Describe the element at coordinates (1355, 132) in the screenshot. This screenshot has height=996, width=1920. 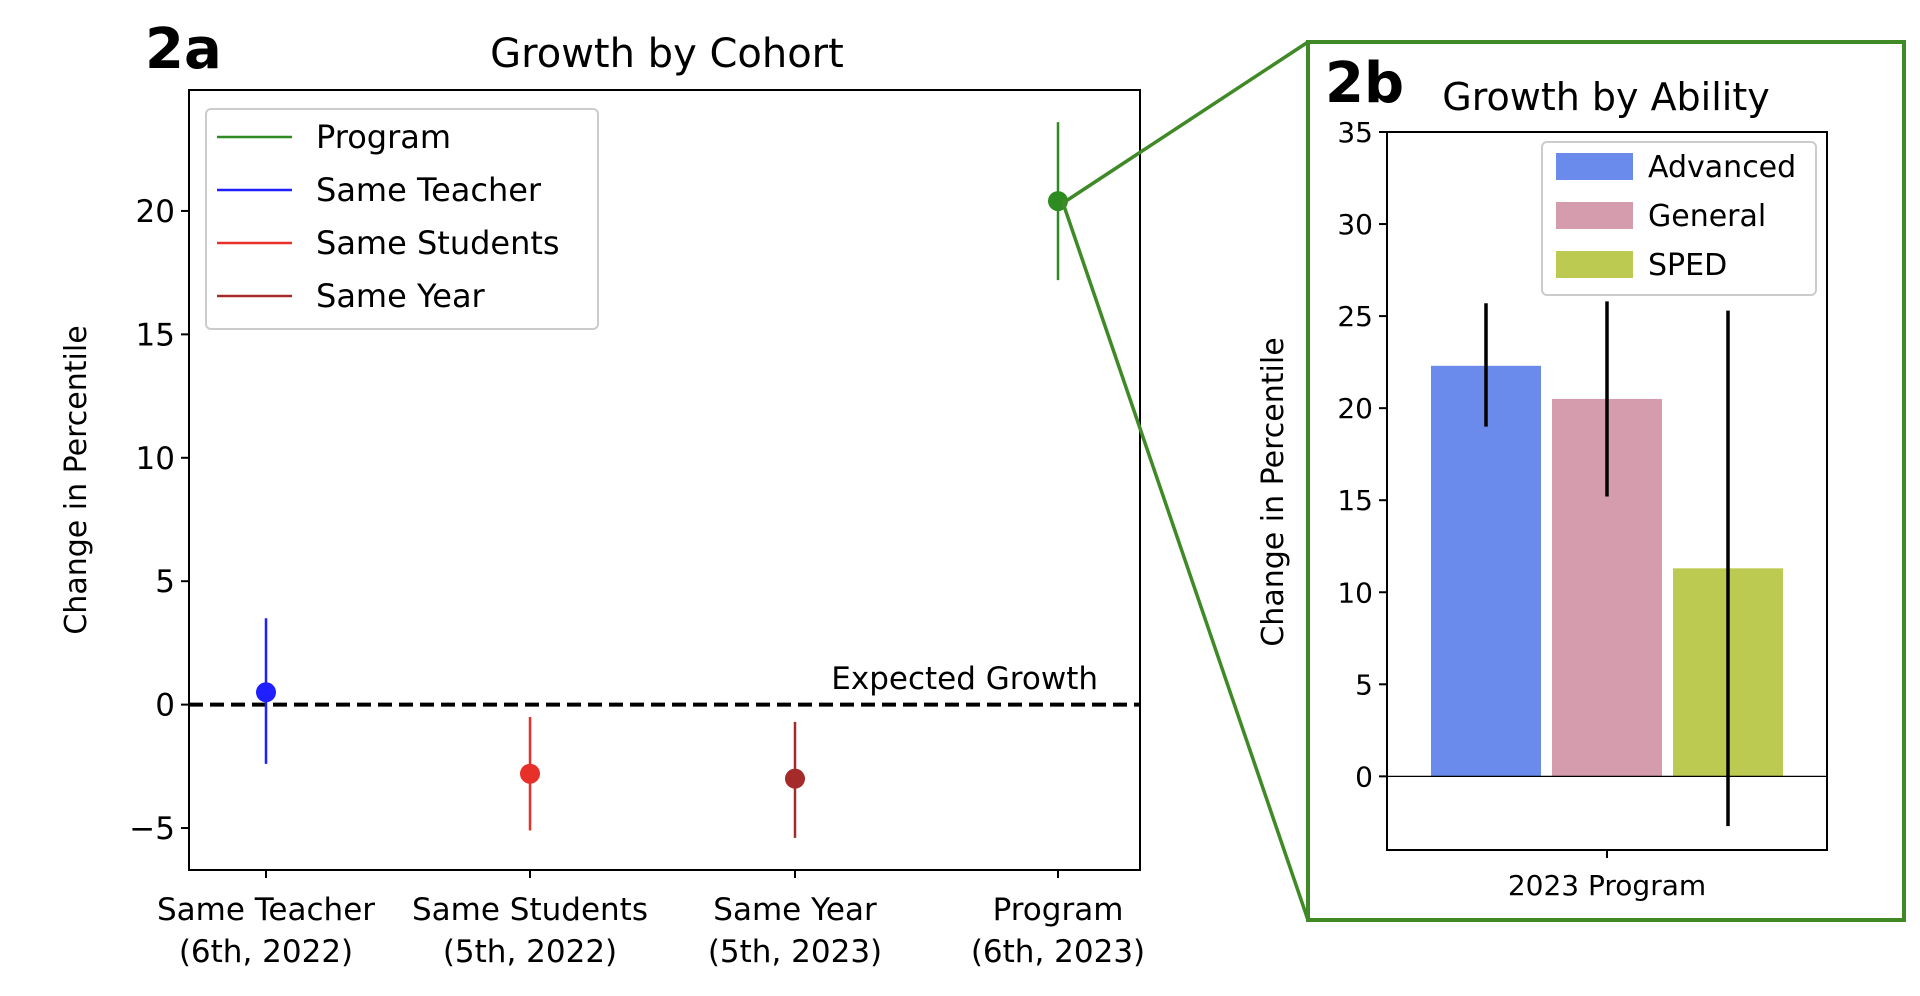
I see `y-tick-label-b: 35` at that location.